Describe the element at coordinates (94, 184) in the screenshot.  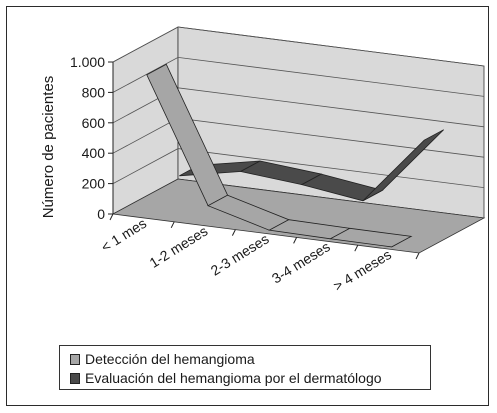
I see `y-tick-label-1: 200` at that location.